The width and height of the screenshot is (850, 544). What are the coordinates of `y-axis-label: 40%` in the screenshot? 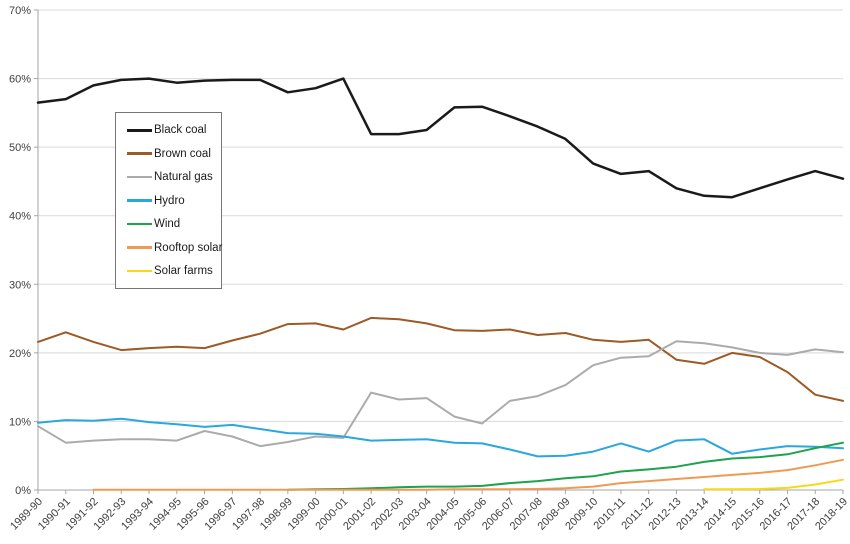 It's located at (20, 217).